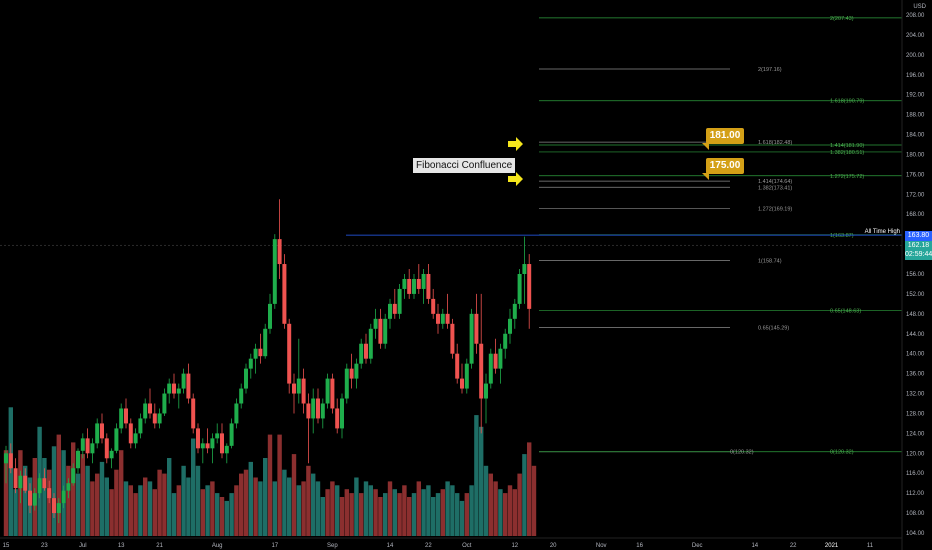 Image resolution: width=932 pixels, height=550 pixels. Describe the element at coordinates (918, 236) in the screenshot. I see `ath-price-tag: 163.80` at that location.